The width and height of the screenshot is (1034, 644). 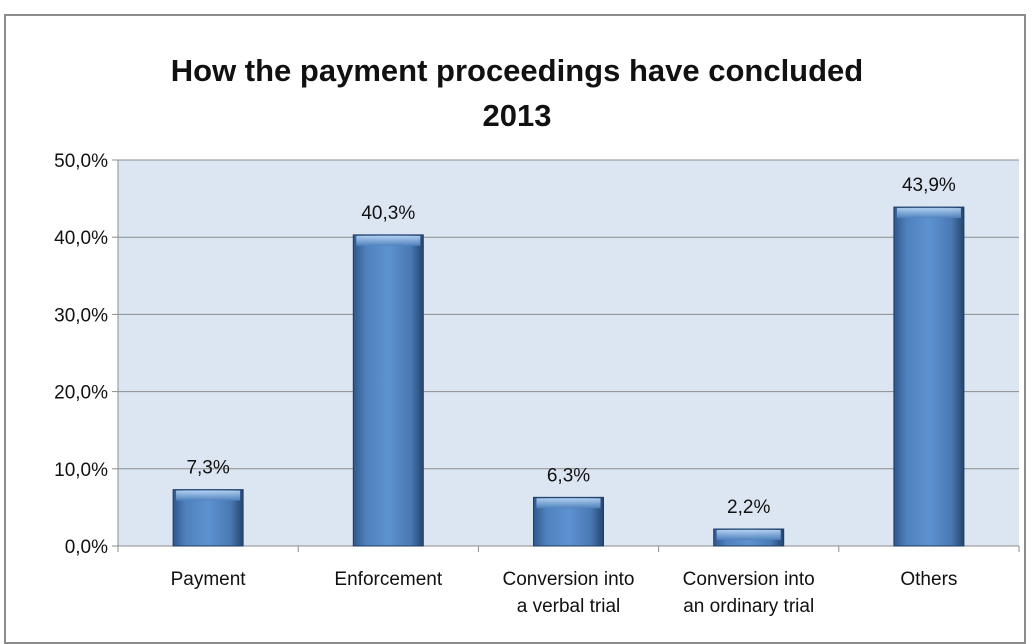 I want to click on y-tick-label: 30,0%, so click(x=81, y=315).